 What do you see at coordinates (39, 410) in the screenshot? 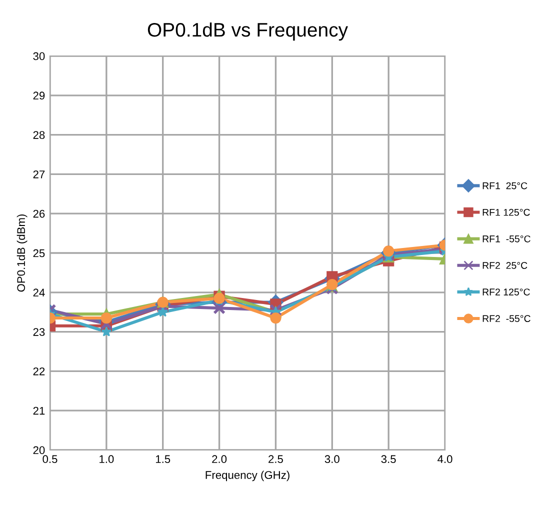
I see `y-tick-label: 21` at bounding box center [39, 410].